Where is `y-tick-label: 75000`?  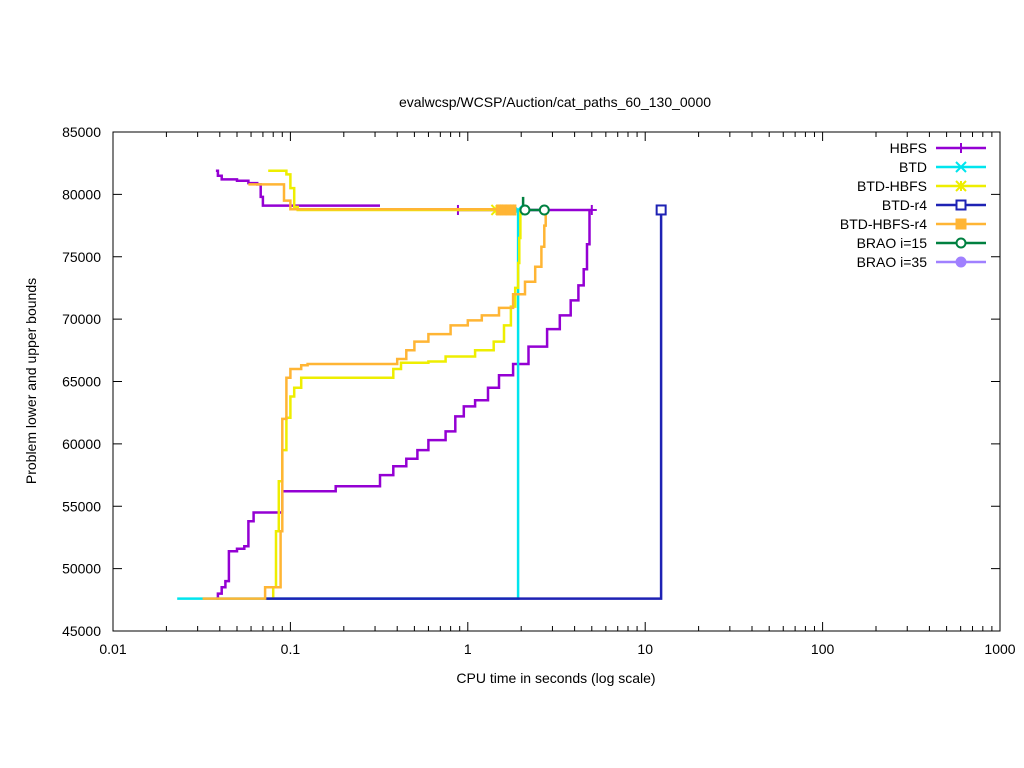 y-tick-label: 75000 is located at coordinates (81, 257).